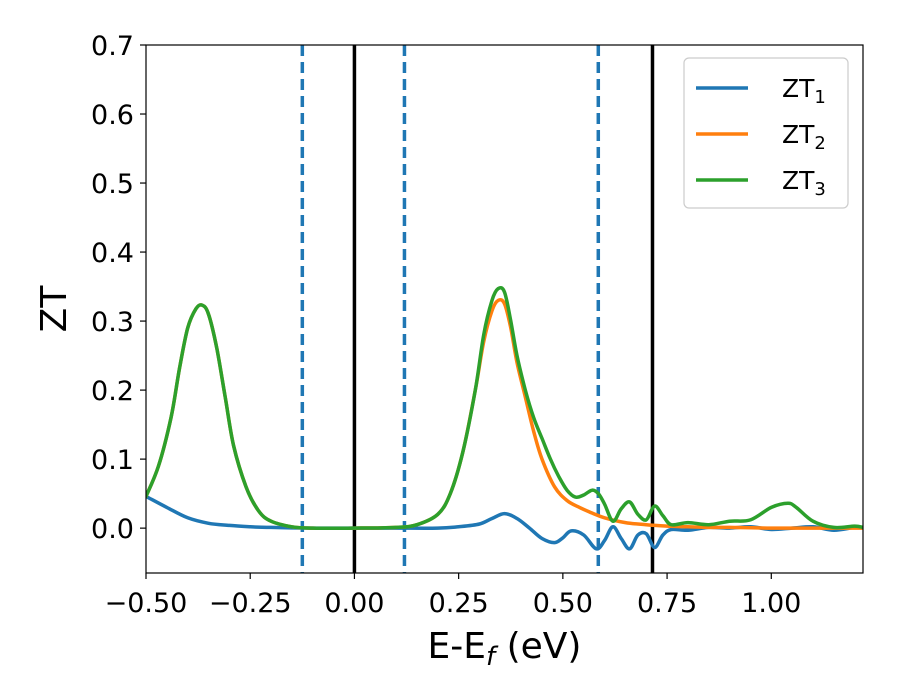 The width and height of the screenshot is (900, 700). Describe the element at coordinates (354, 603) in the screenshot. I see `x-tick-label: 0.00` at that location.